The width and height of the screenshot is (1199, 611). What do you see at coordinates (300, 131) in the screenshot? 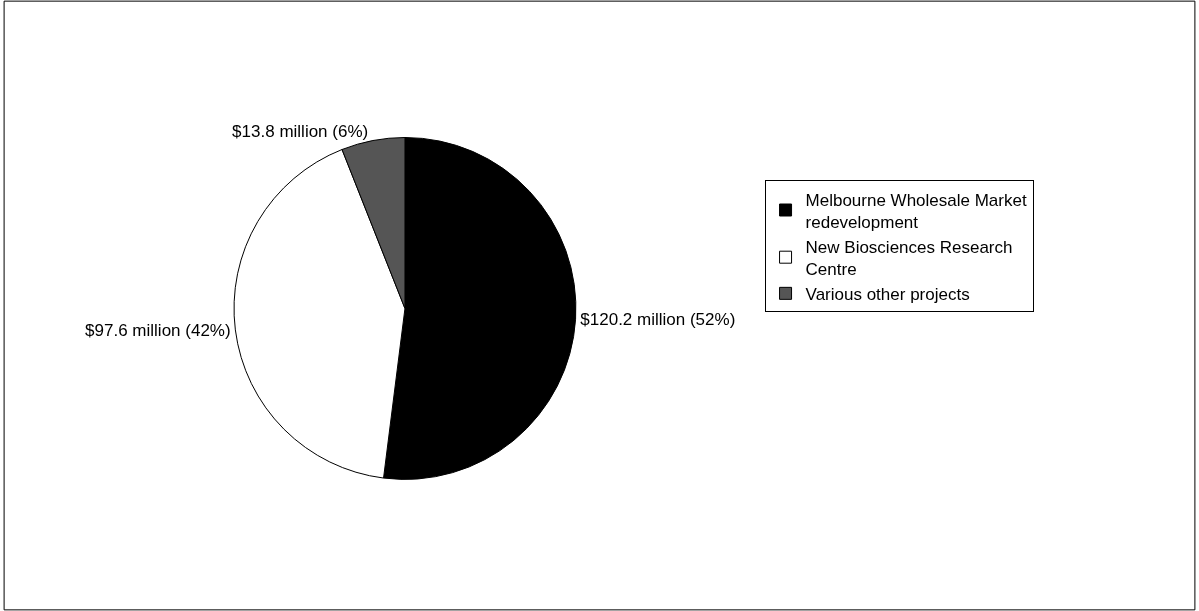
I see `data-label: $13.8 million (6%)` at bounding box center [300, 131].